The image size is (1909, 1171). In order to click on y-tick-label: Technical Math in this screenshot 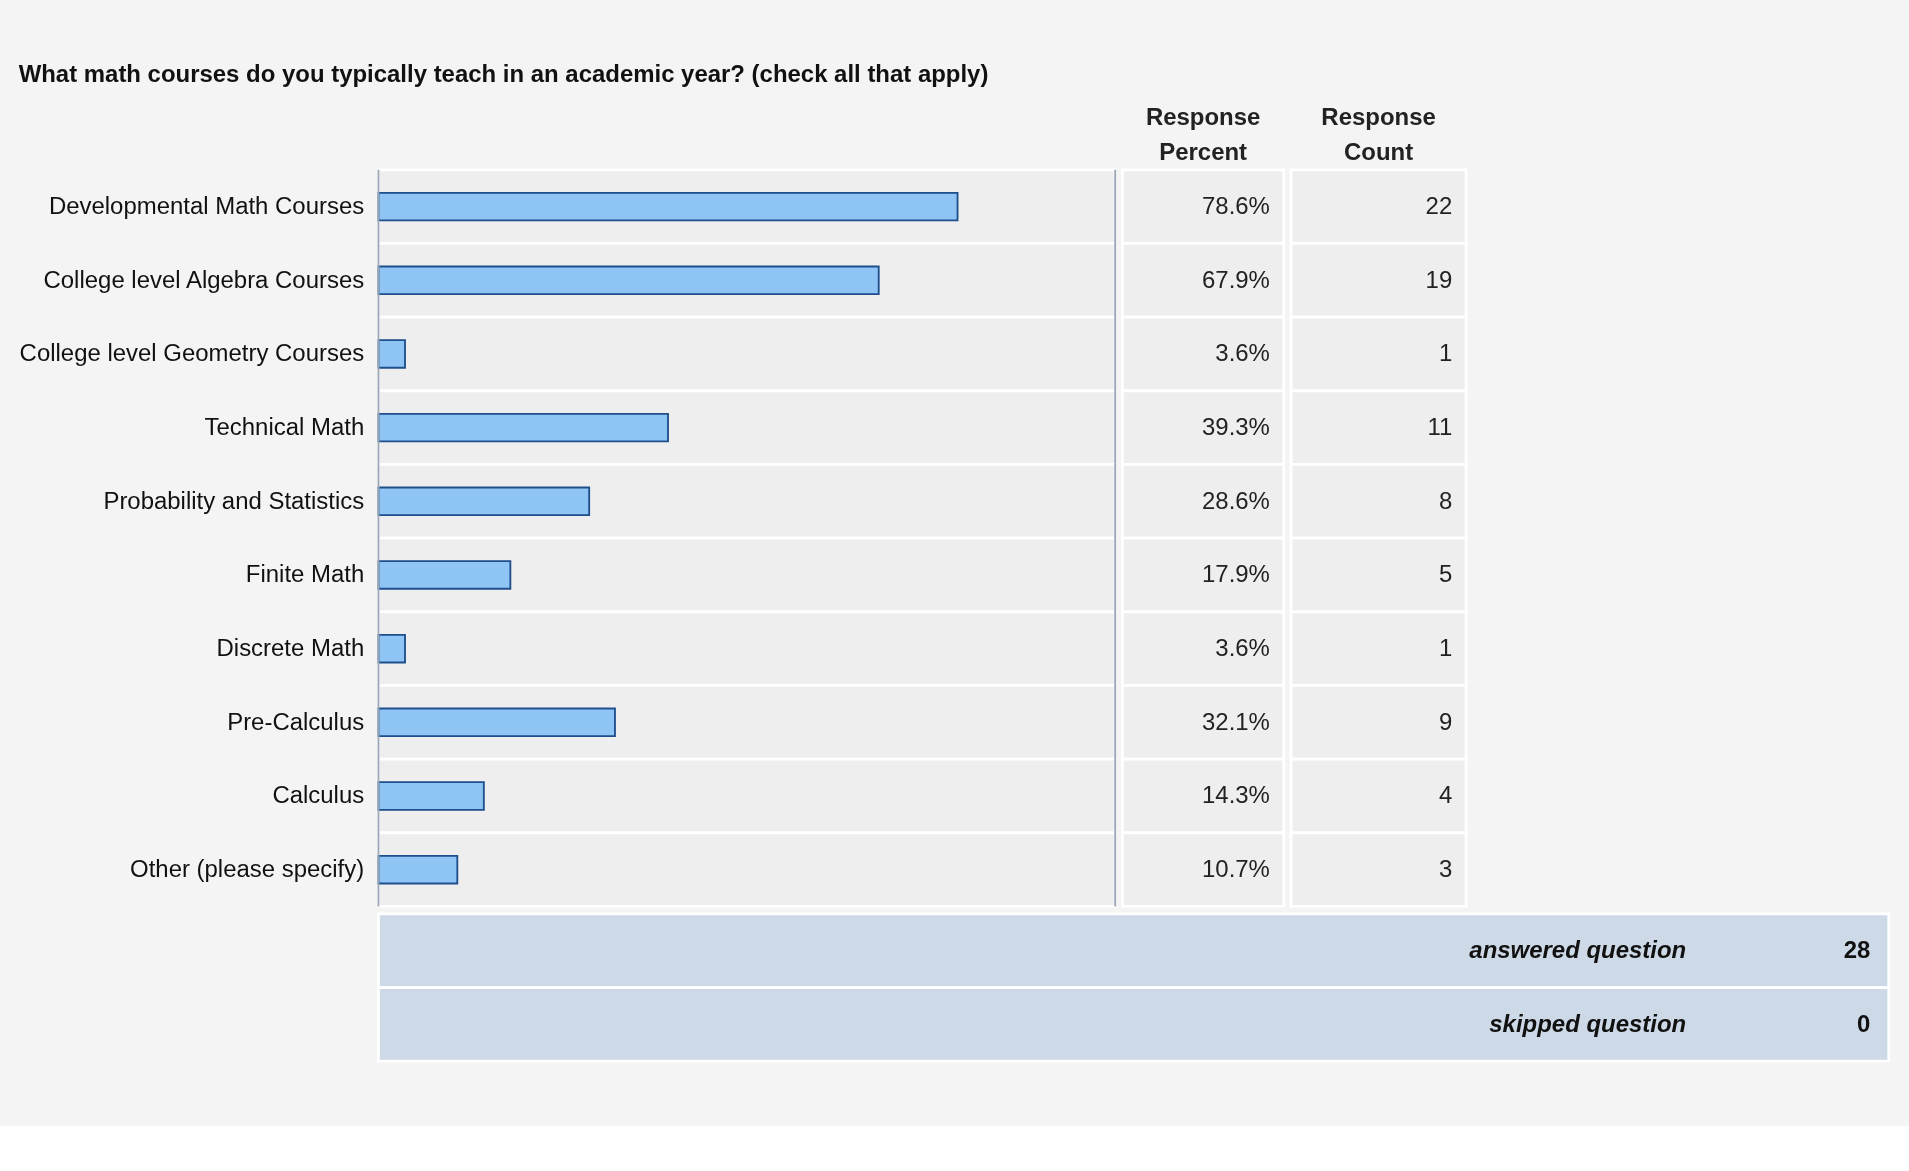, I will do `click(284, 426)`.